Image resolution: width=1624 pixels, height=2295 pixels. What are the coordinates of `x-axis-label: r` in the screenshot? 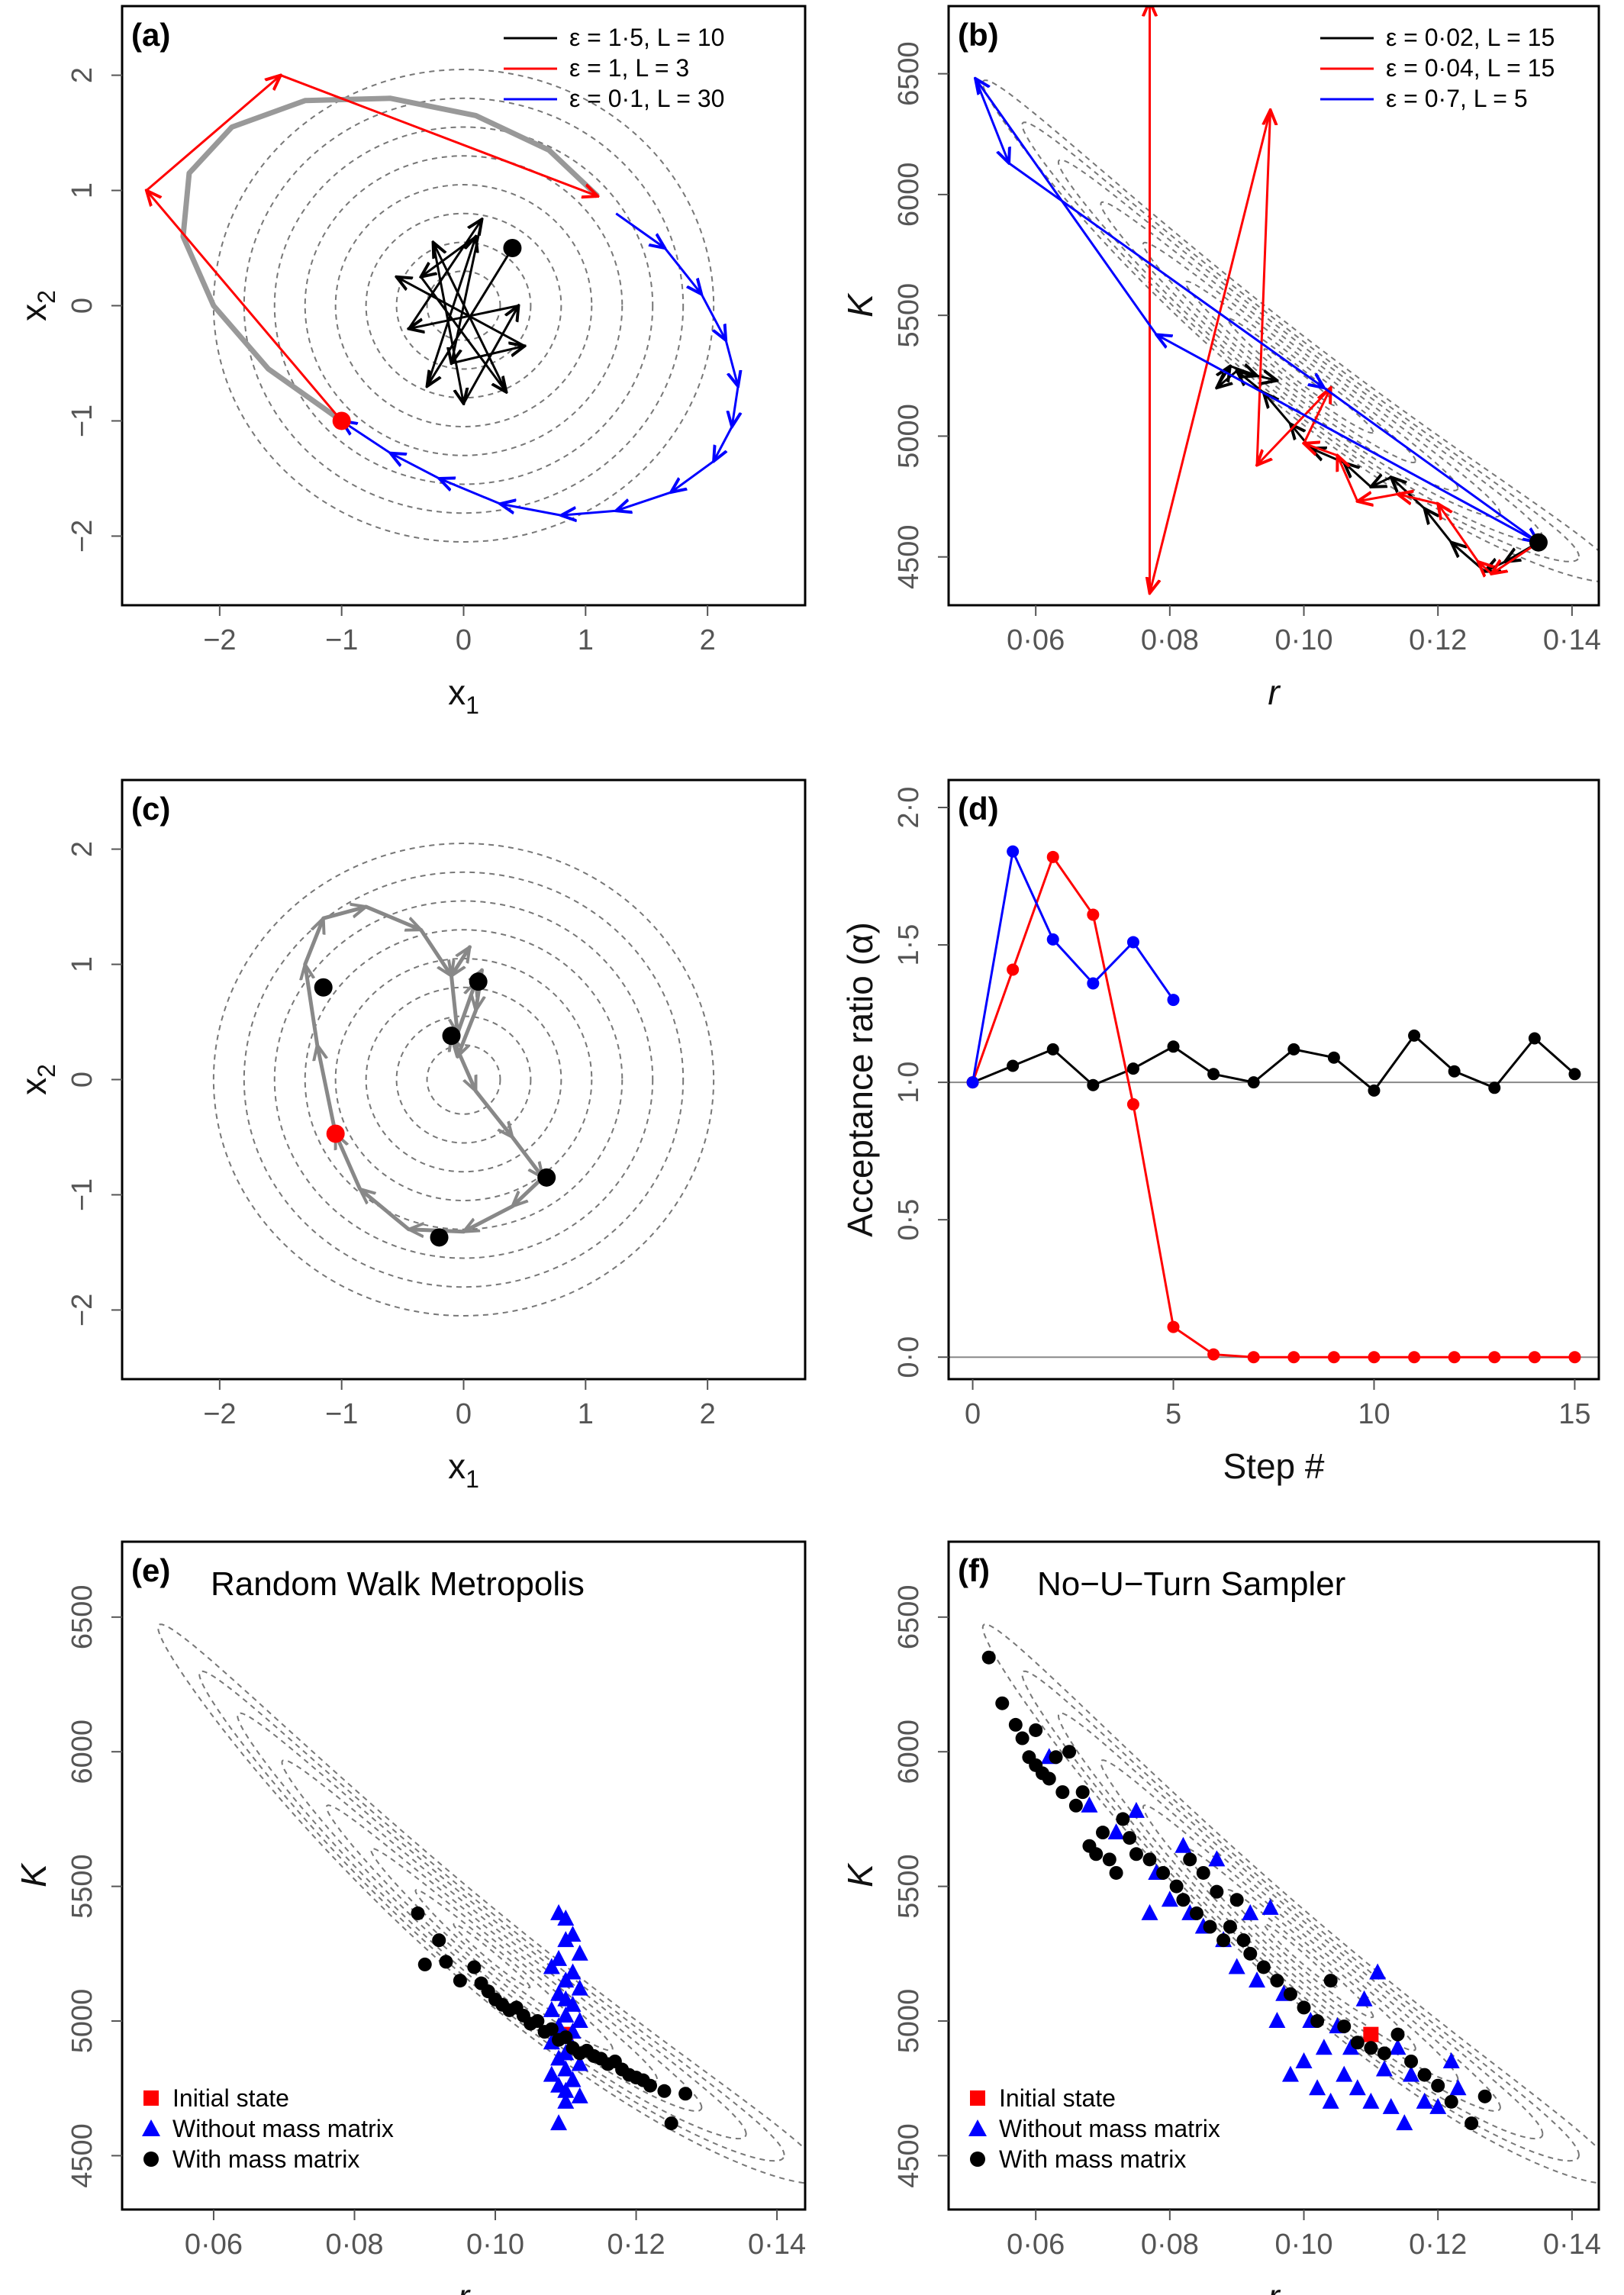 It's located at (1274, 2286).